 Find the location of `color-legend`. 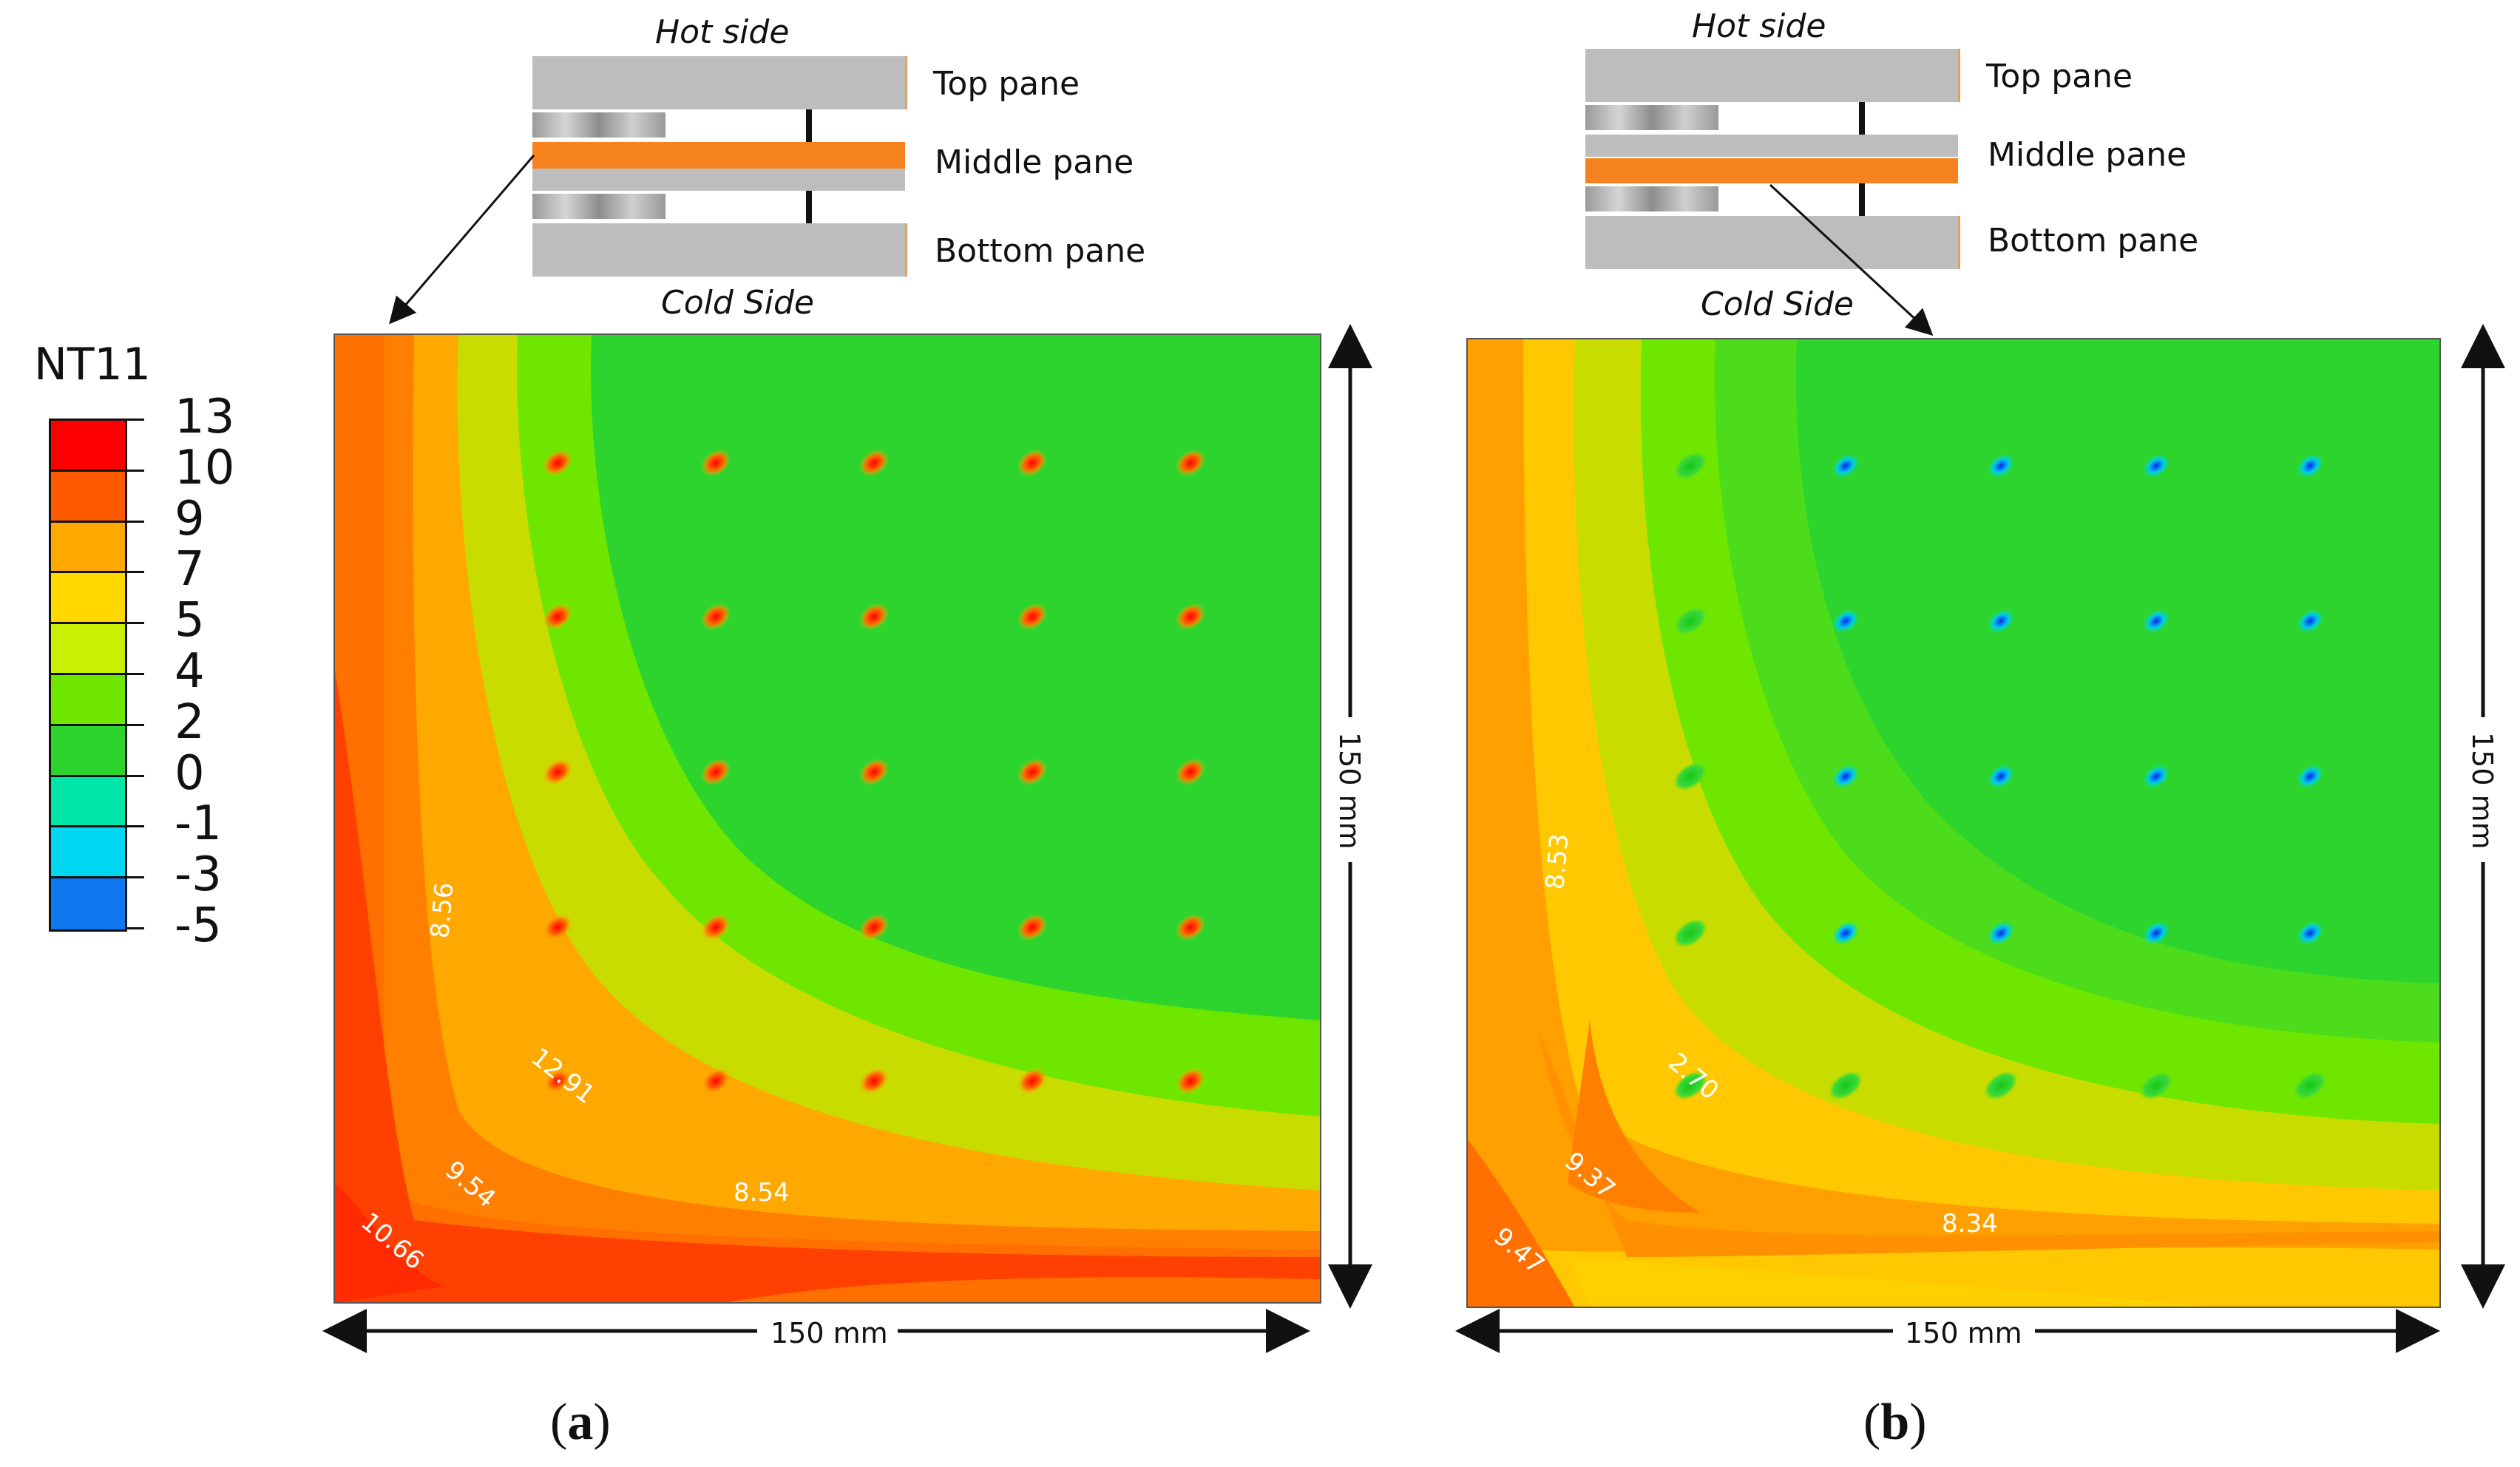

color-legend is located at coordinates (112, 675).